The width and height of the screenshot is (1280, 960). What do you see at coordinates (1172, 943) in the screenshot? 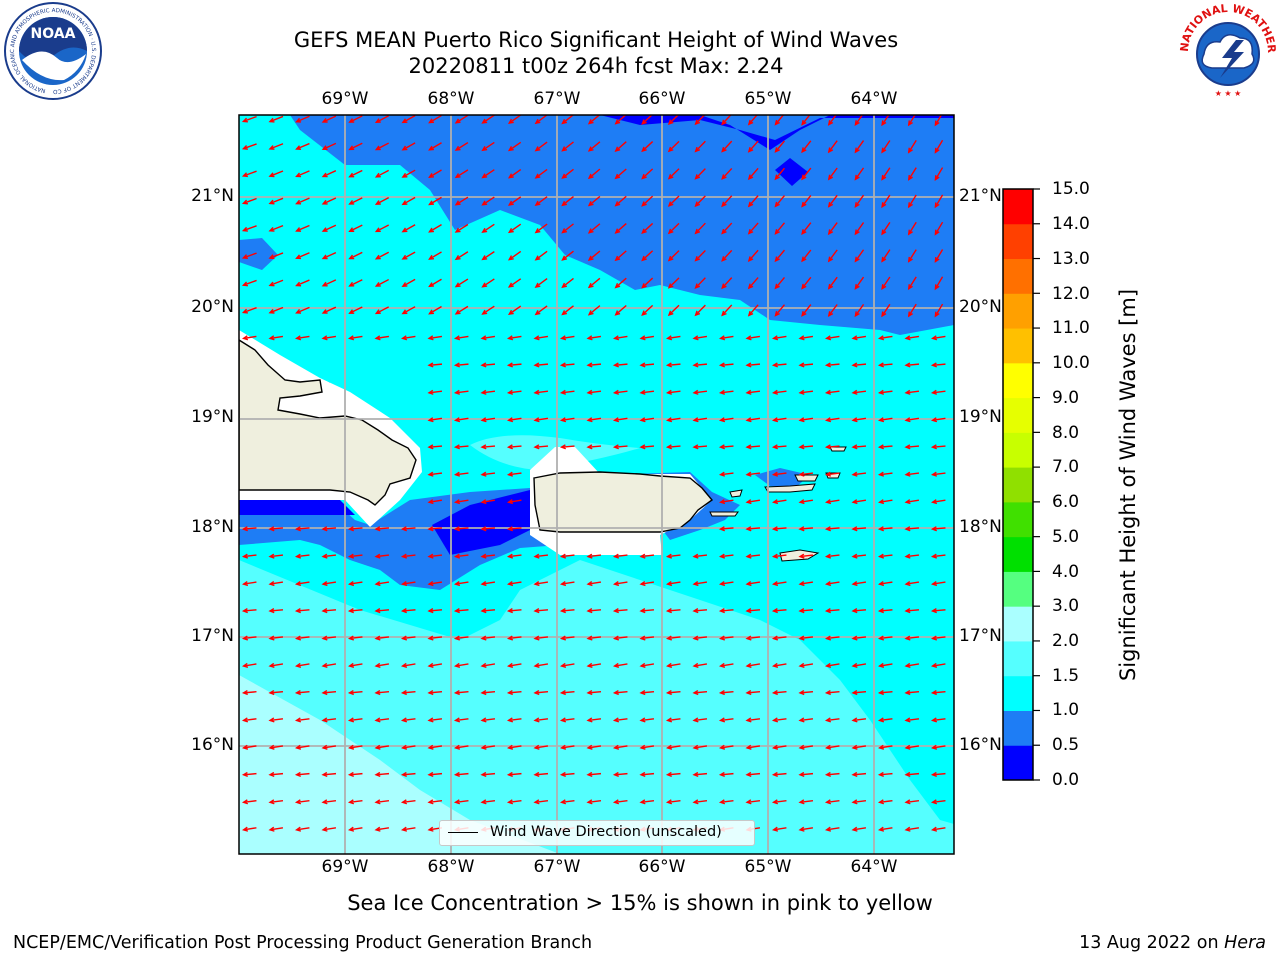
I see `footer-date: 13 Aug 2022 on Hera` at bounding box center [1172, 943].